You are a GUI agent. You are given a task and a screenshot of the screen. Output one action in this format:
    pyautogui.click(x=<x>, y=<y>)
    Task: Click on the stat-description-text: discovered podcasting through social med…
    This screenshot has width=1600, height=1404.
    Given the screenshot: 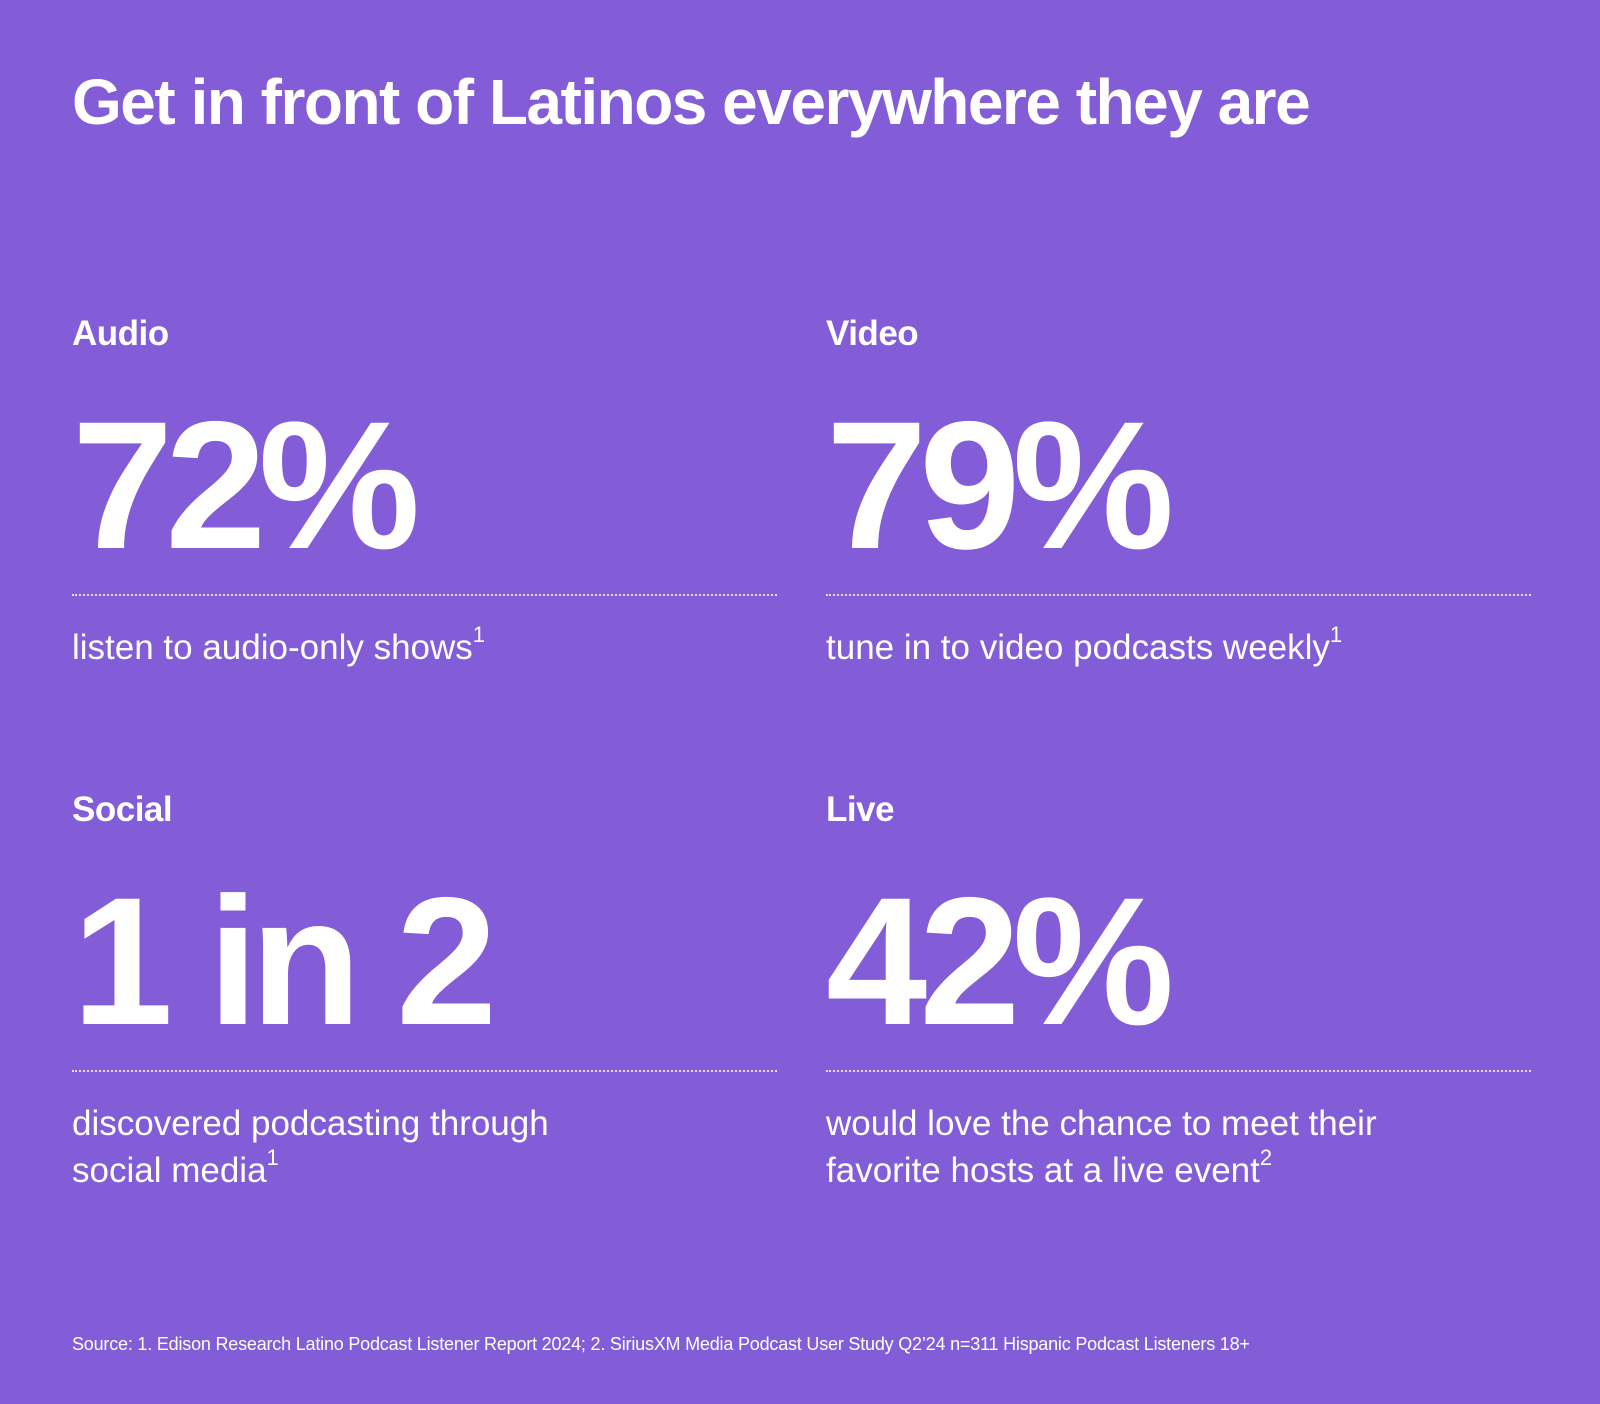 What is the action you would take?
    pyautogui.click(x=310, y=1147)
    